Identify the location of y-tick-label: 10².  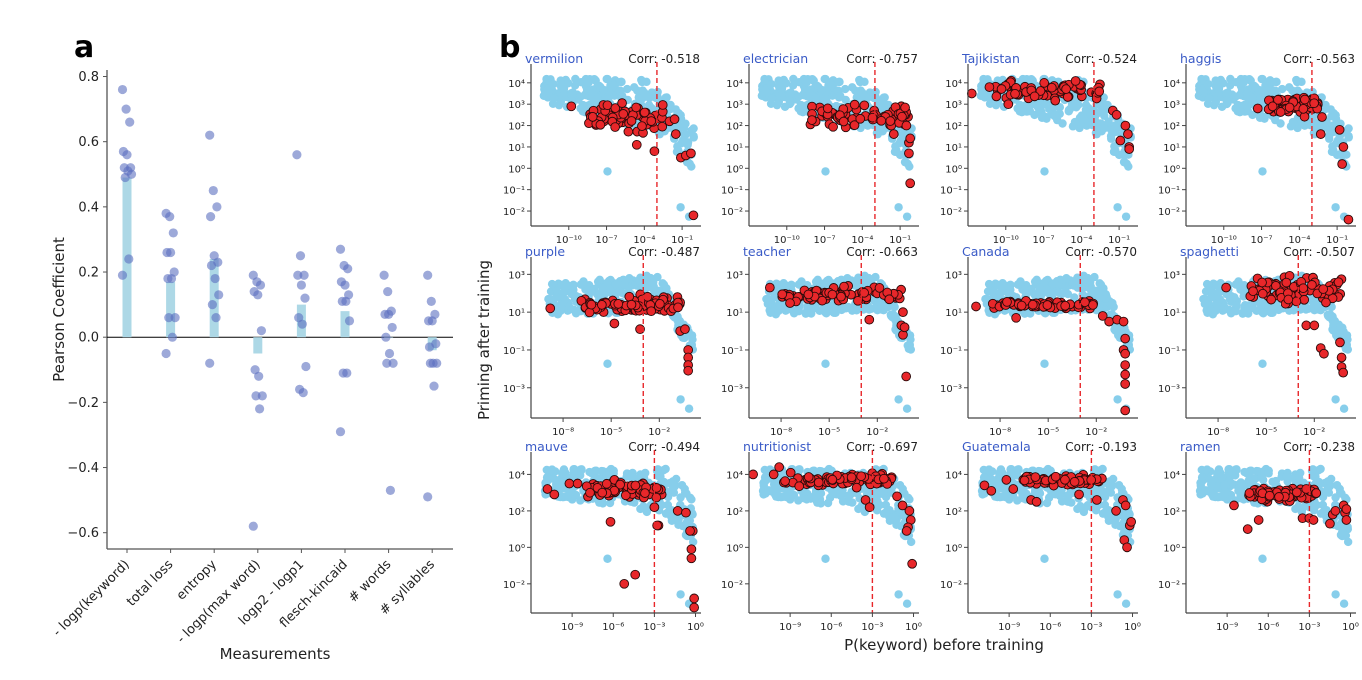
(1171, 127).